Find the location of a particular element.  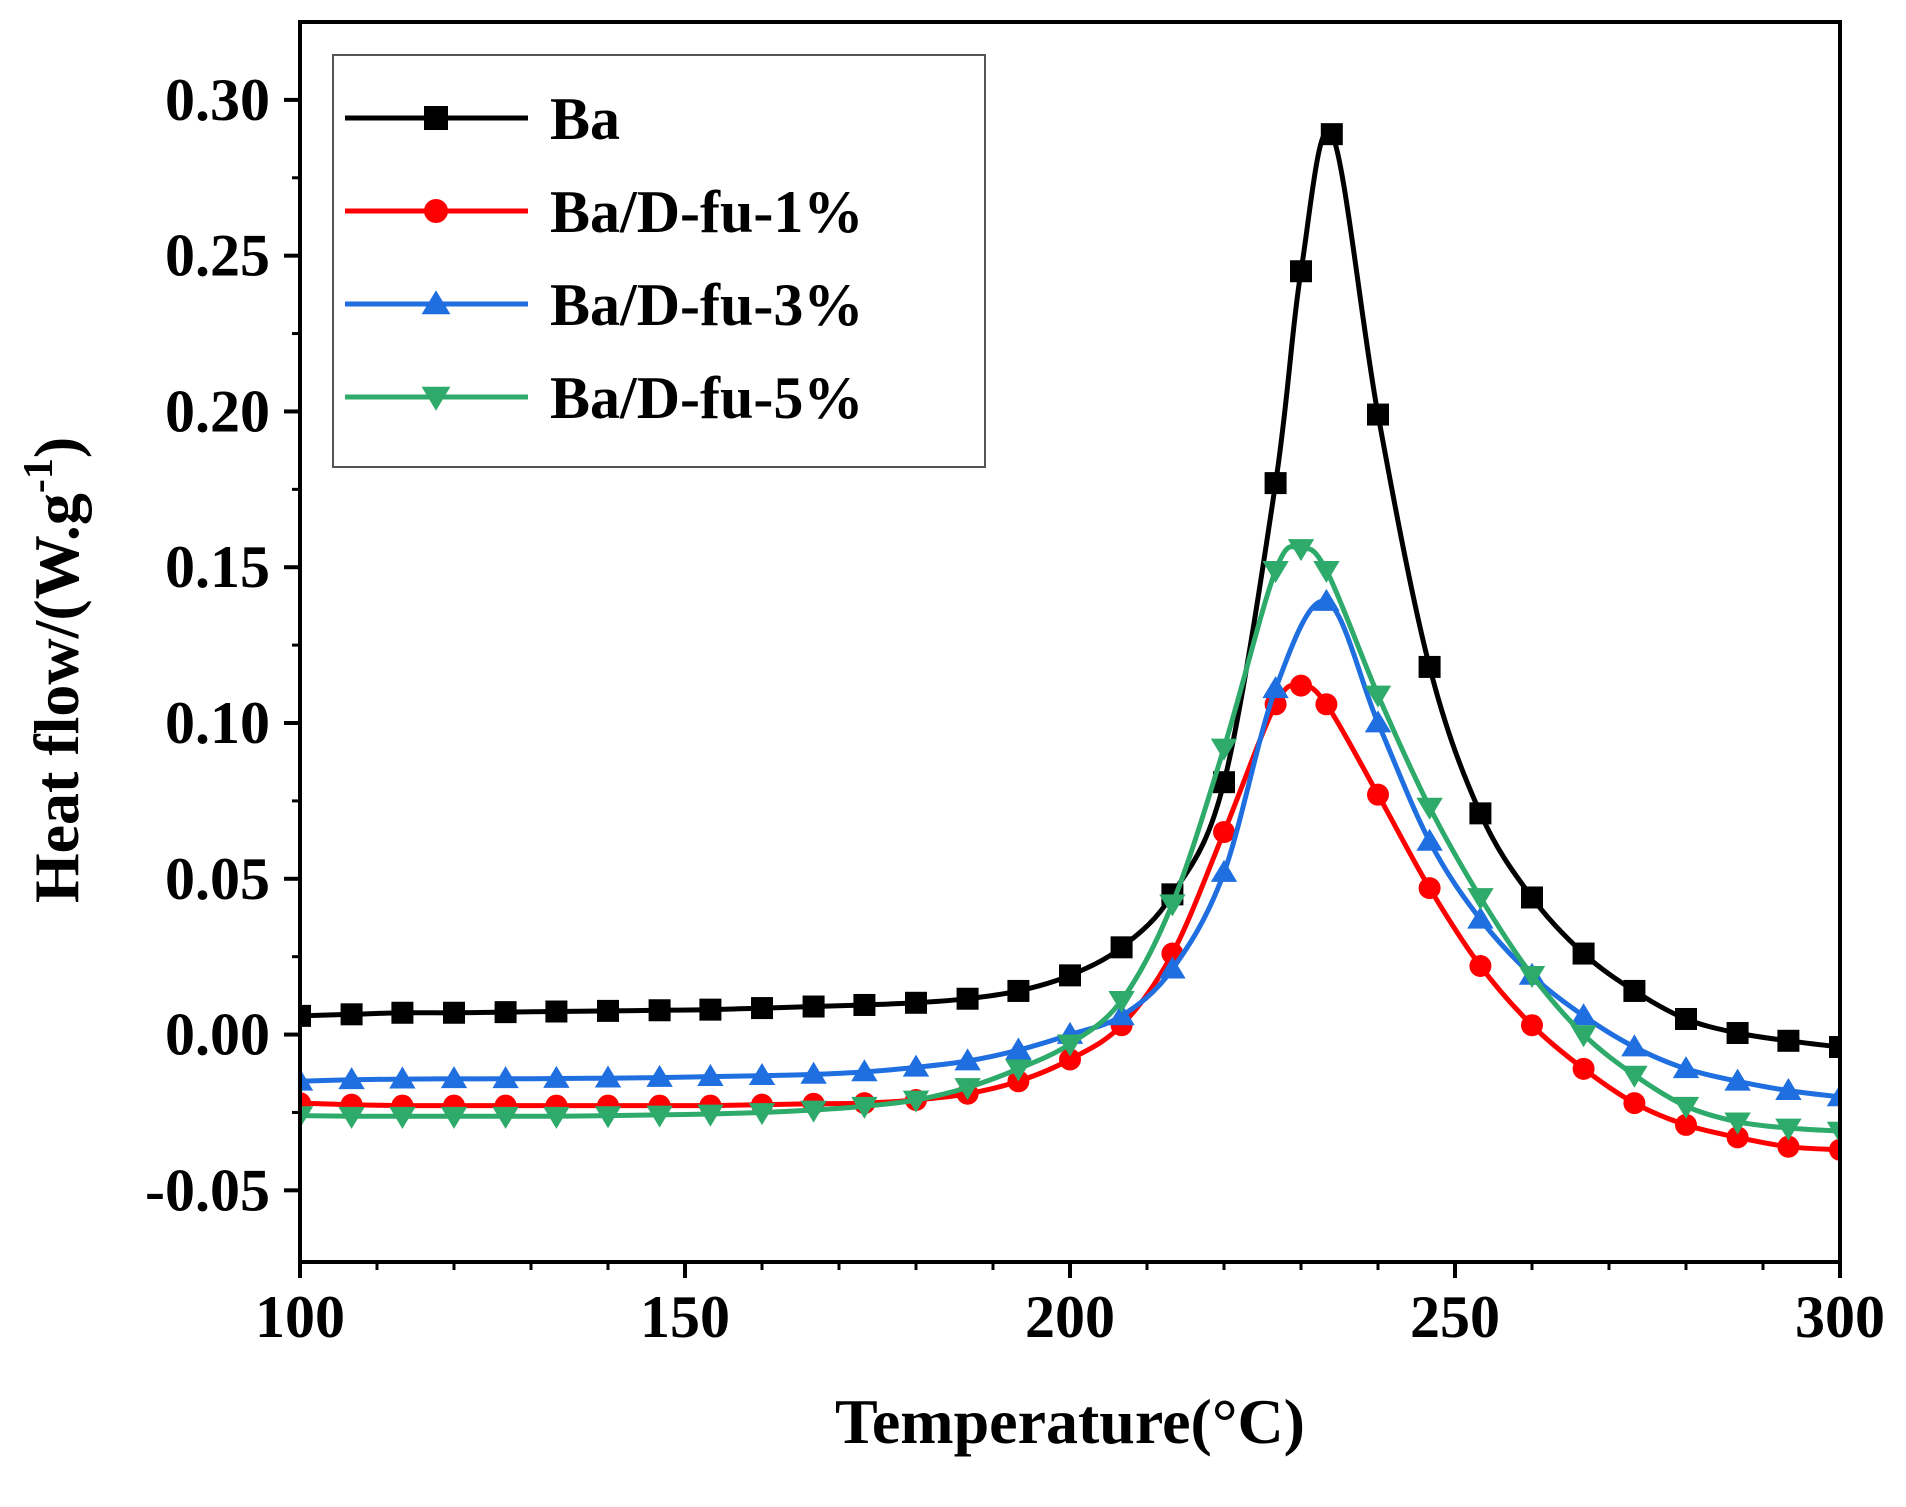

y-tick-label-3: 0.10 is located at coordinates (217, 723).